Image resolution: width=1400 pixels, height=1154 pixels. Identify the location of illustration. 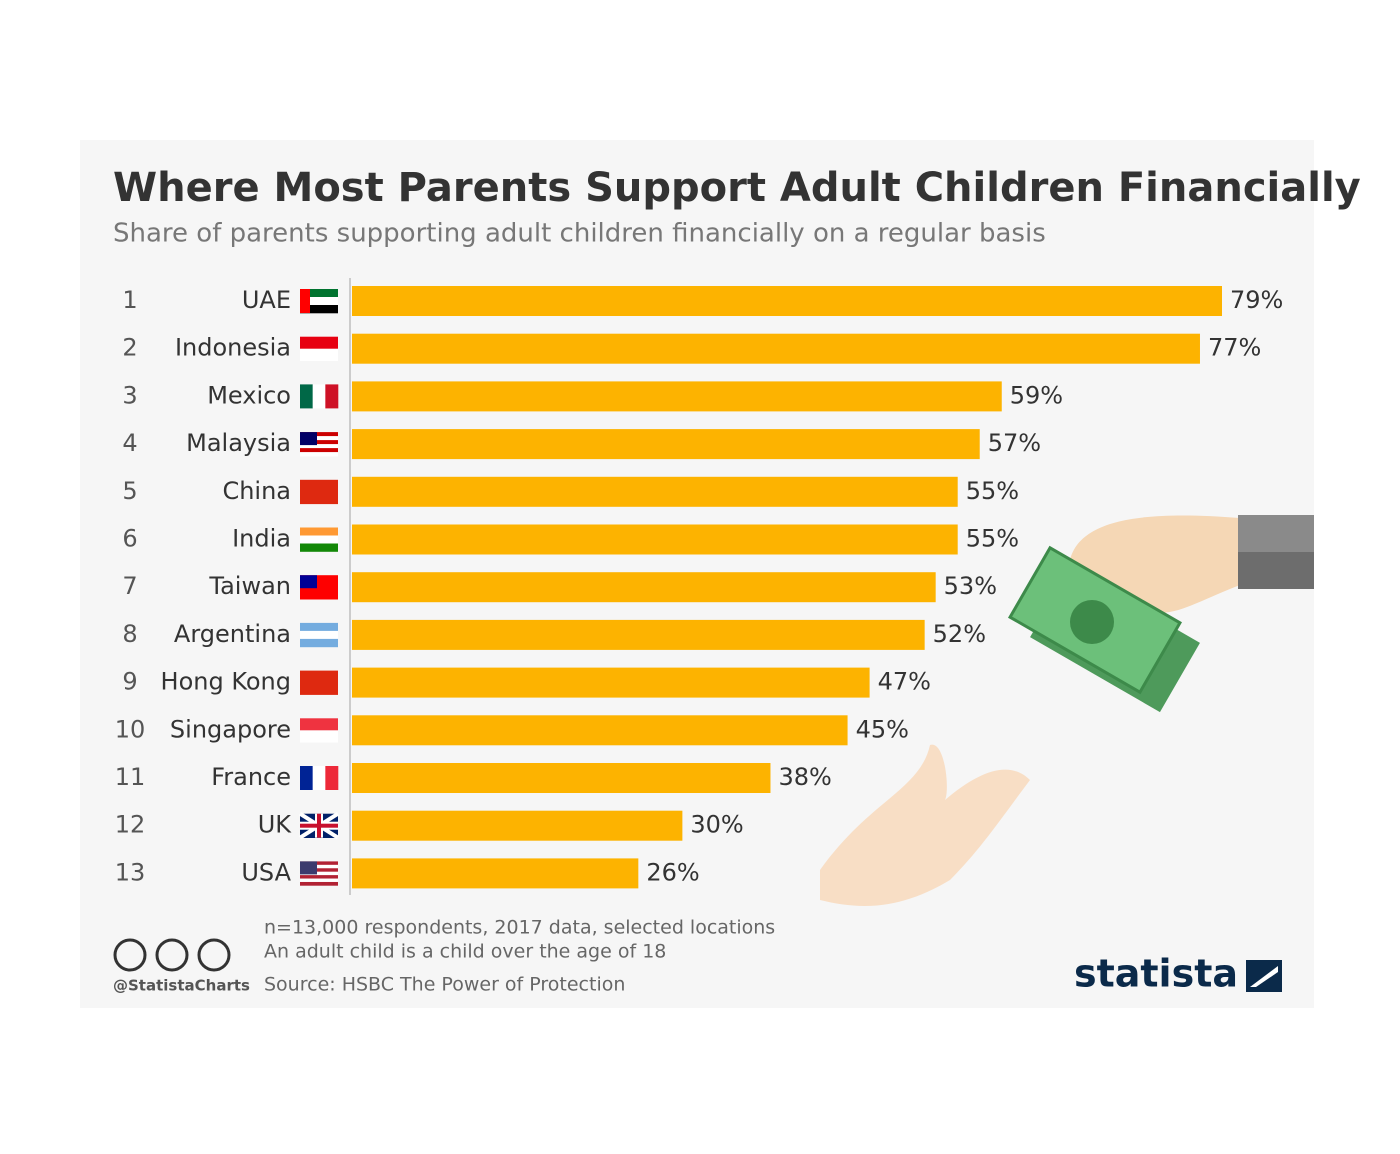
(1067, 710).